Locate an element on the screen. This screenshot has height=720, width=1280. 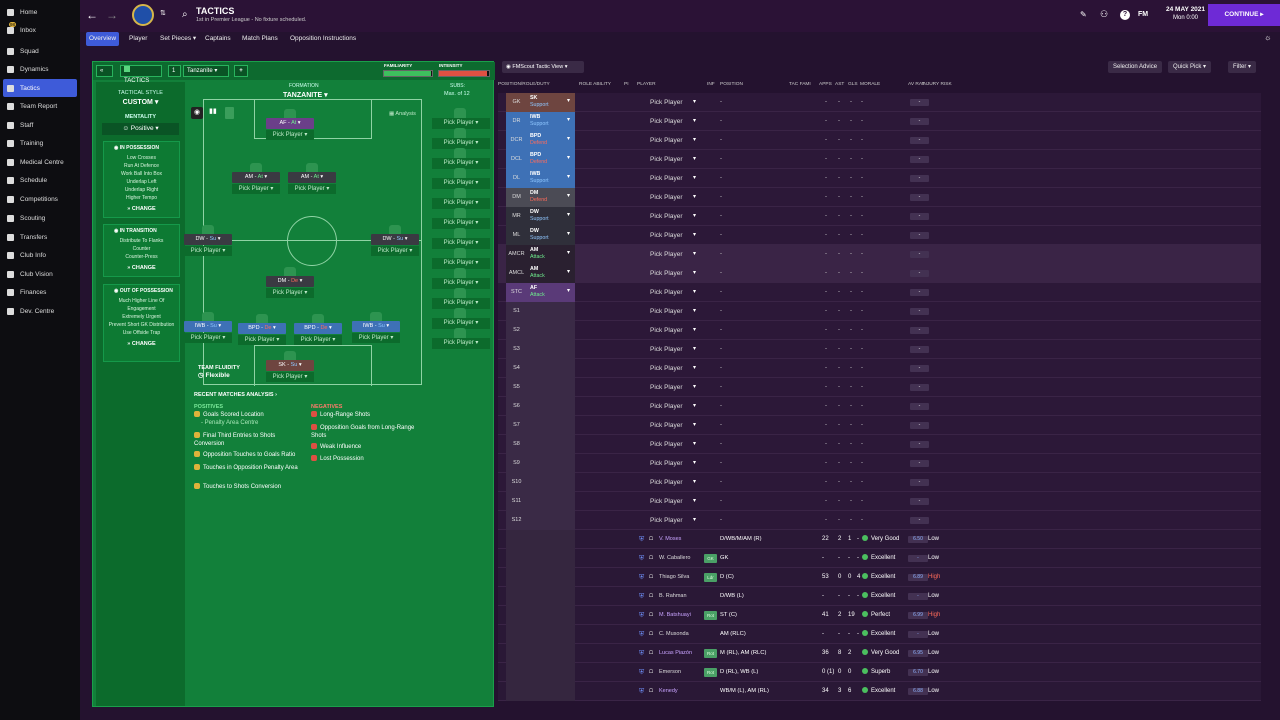
pitch-player-dw: DW - Su ▾ Pick Player ▾ is located at coordinates (208, 242).